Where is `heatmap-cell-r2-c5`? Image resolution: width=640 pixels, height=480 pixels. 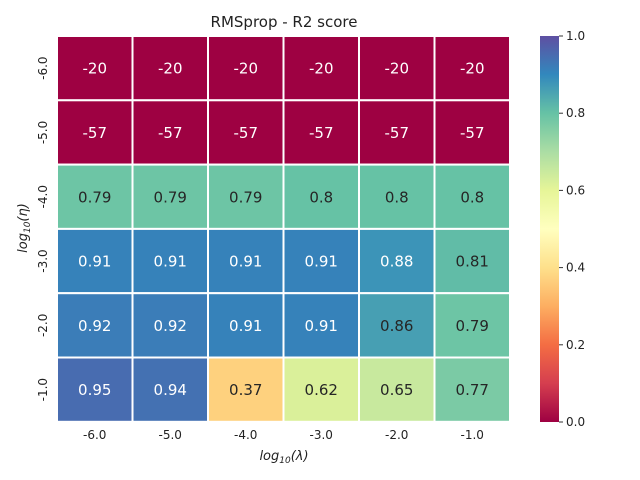 heatmap-cell-r2-c5 is located at coordinates (472, 196).